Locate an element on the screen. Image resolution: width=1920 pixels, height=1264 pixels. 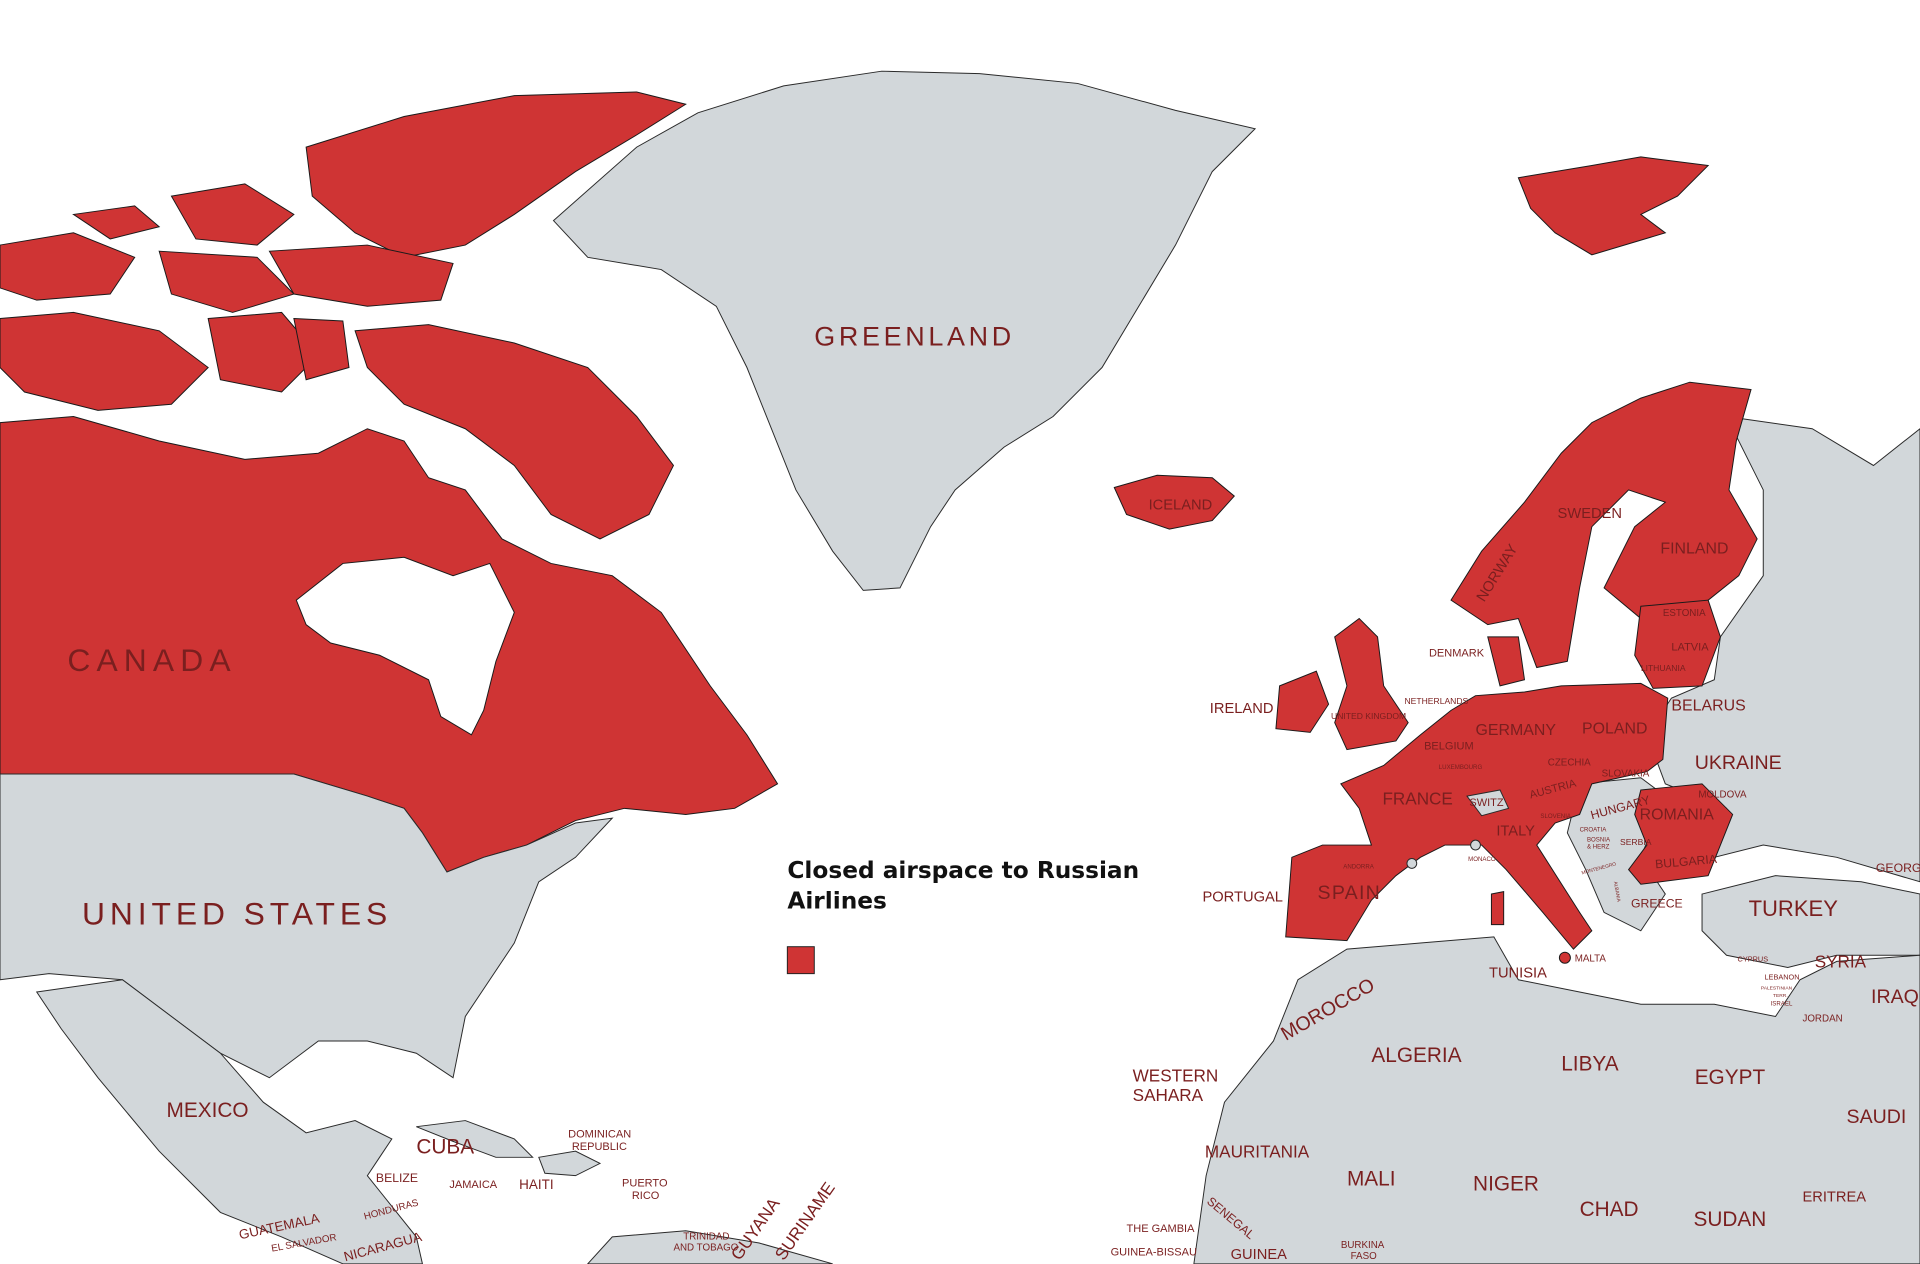
label-mali: MALI is located at coordinates (1371, 1178).